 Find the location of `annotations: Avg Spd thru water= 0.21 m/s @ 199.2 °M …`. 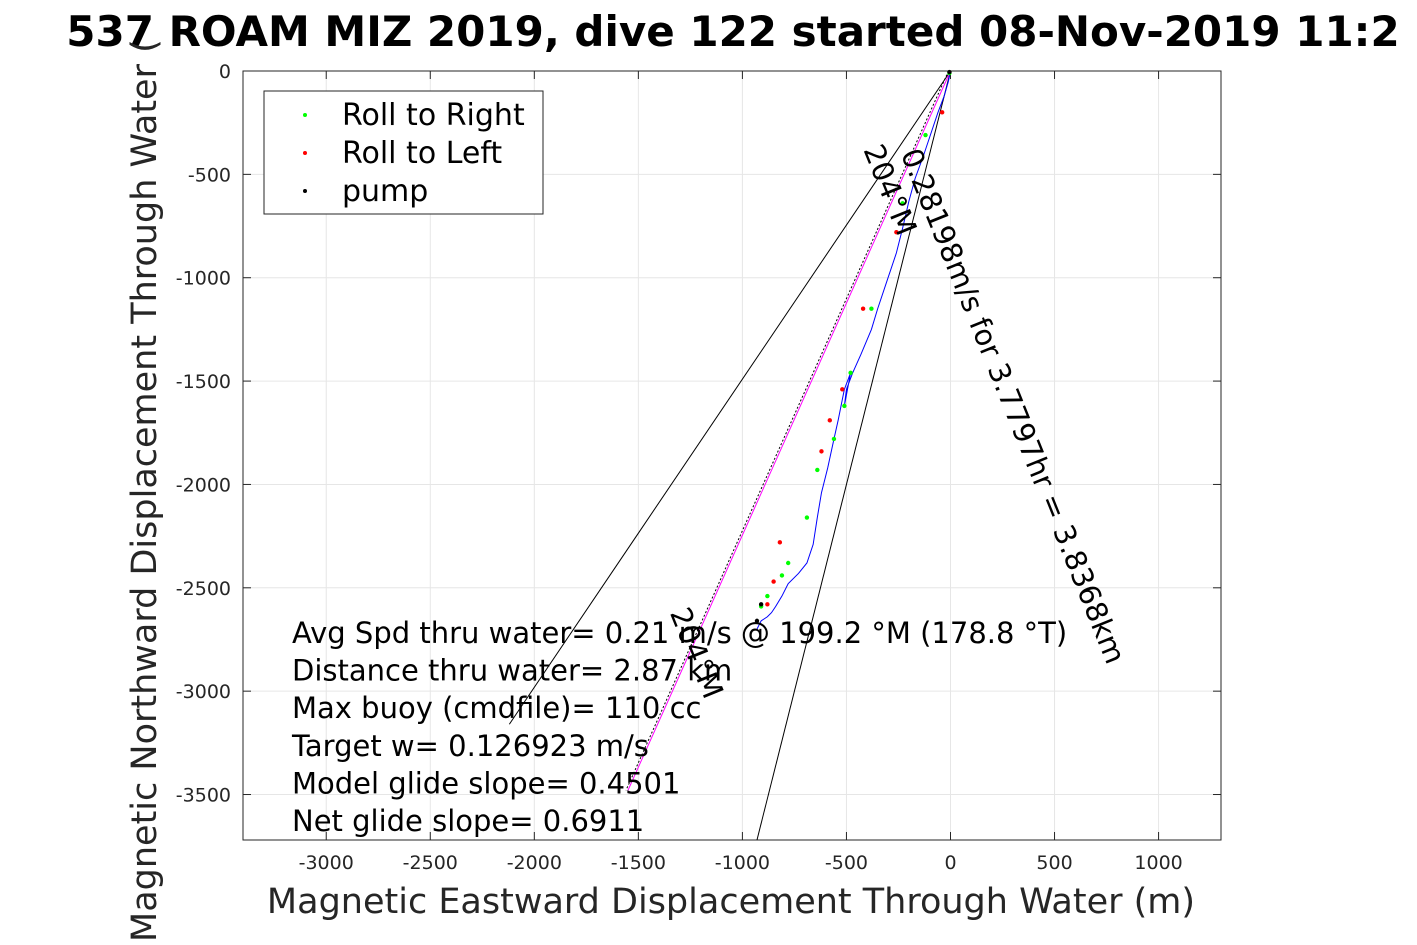

annotations: Avg Spd thru water= 0.21 m/s @ 199.2 °M … is located at coordinates (679, 727).